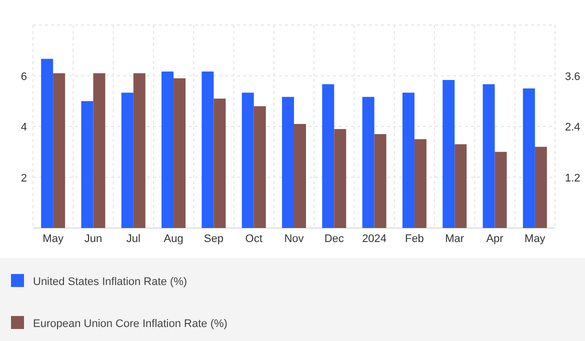 This screenshot has width=585, height=341. What do you see at coordinates (133, 239) in the screenshot?
I see `x-tick-label: Jul` at bounding box center [133, 239].